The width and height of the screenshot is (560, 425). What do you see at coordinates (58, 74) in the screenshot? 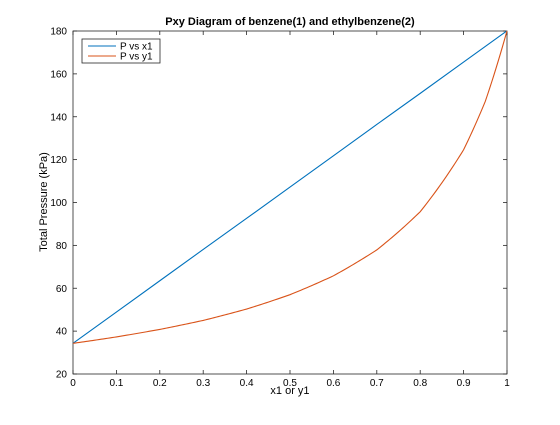
I see `y-tick-label: 160` at bounding box center [58, 74].